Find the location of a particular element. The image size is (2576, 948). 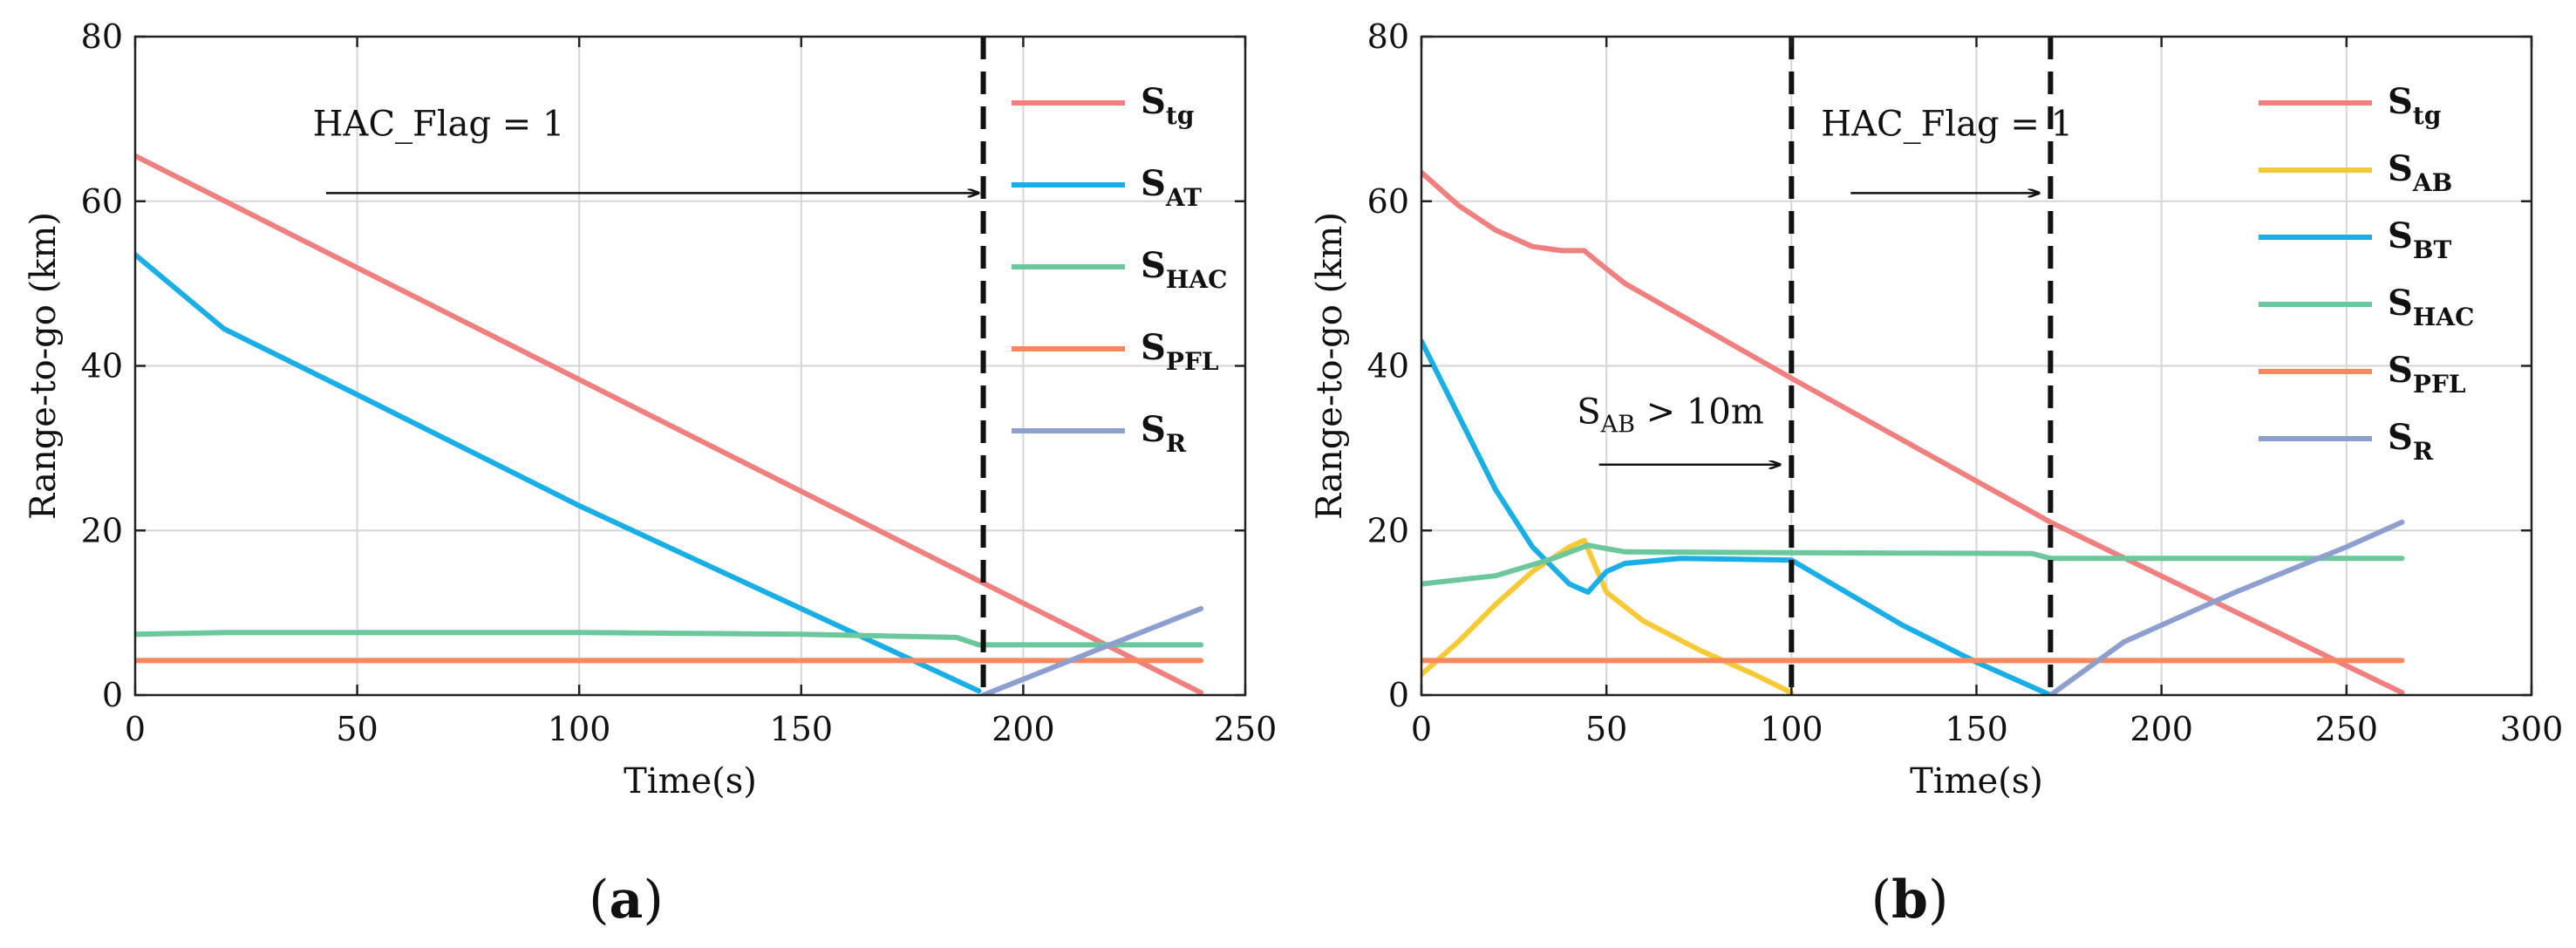

panel-caption: (b) is located at coordinates (1910, 900).